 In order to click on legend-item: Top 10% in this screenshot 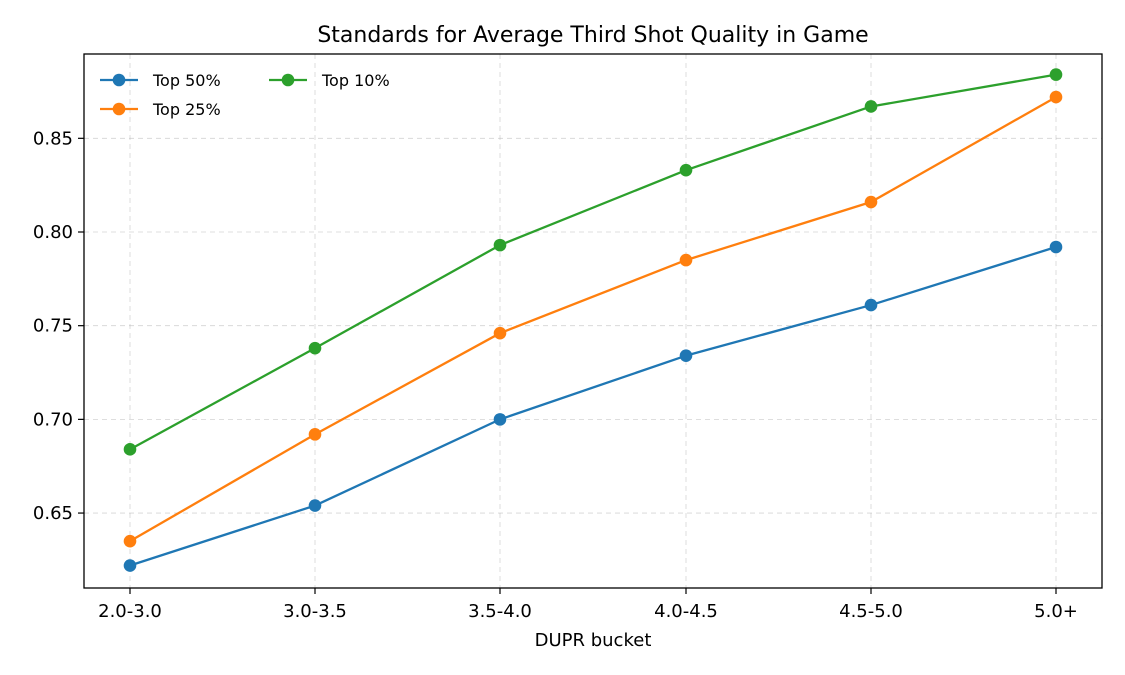, I will do `click(329, 80)`.